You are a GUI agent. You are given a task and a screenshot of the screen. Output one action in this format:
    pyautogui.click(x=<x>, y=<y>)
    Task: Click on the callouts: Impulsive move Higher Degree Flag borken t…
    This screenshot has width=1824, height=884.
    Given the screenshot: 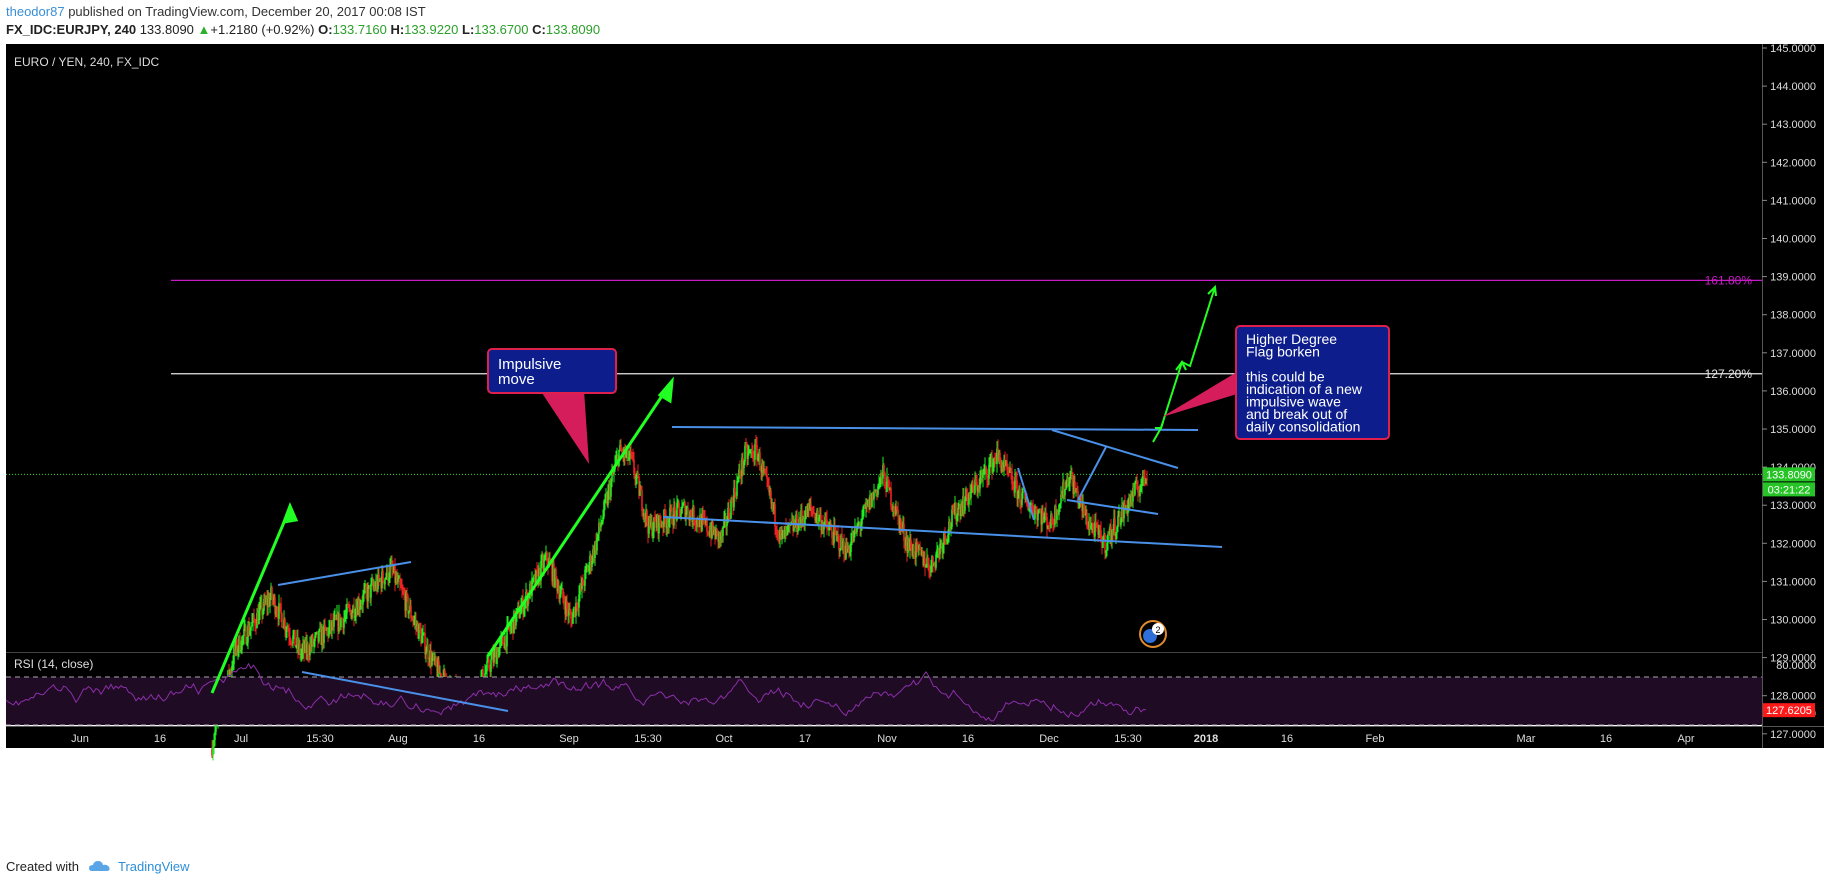 What is the action you would take?
    pyautogui.click(x=938, y=394)
    